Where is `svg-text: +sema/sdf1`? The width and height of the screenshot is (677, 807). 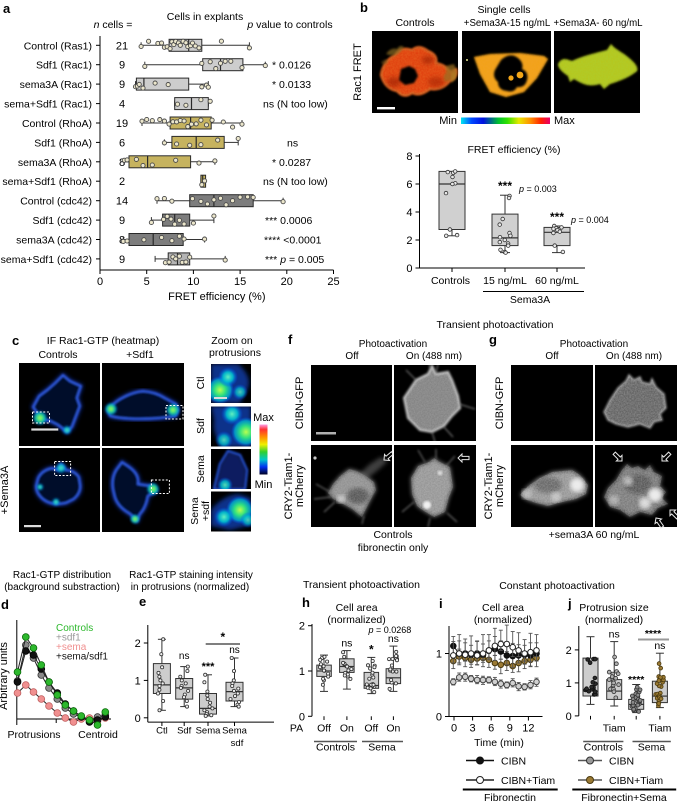
svg-text: +sema/sdf1 is located at coordinates (82, 657).